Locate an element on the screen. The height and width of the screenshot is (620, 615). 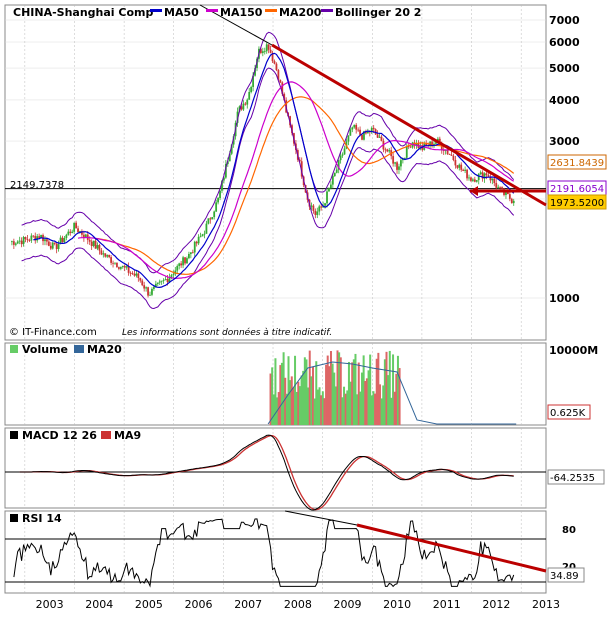
x-tick-label: 2007 is located at coordinates (248, 604).